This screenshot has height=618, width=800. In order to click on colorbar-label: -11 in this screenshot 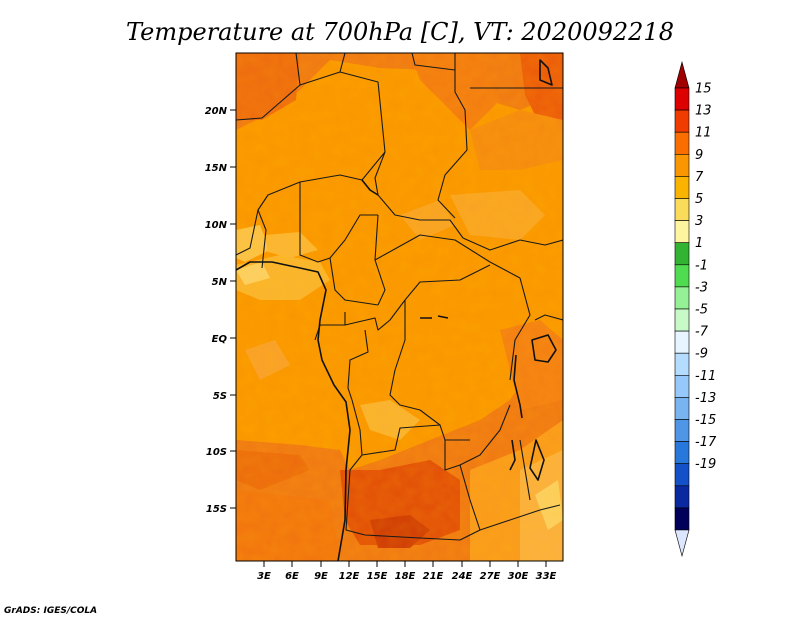, I will do `click(705, 376)`.